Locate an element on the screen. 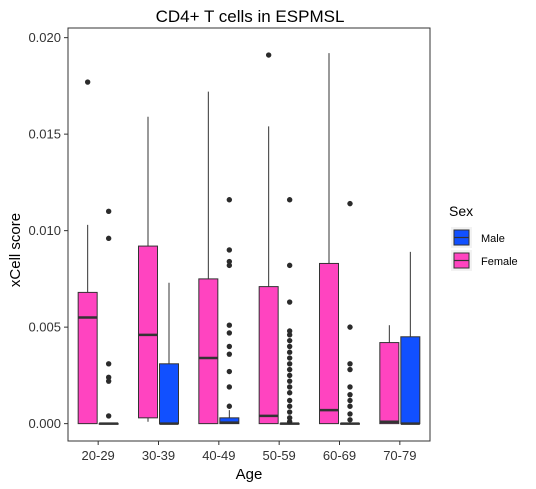 The image size is (536, 489). legend-label-female: Female is located at coordinates (499, 262).